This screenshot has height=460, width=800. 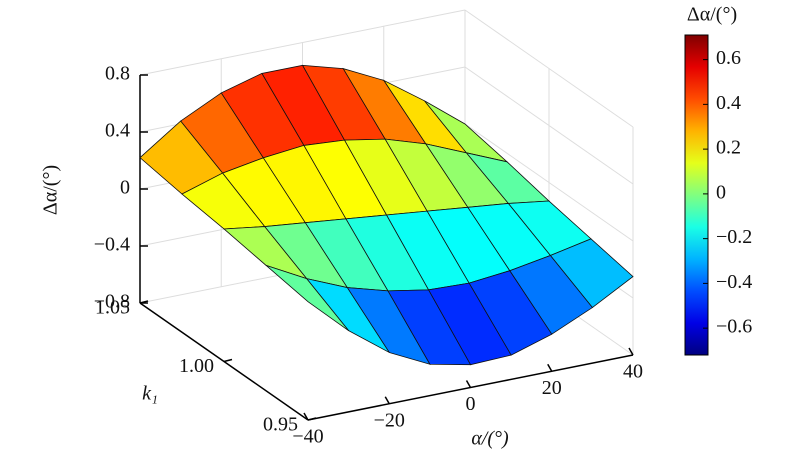 I want to click on x-tick-label: −40, so click(x=307, y=437).